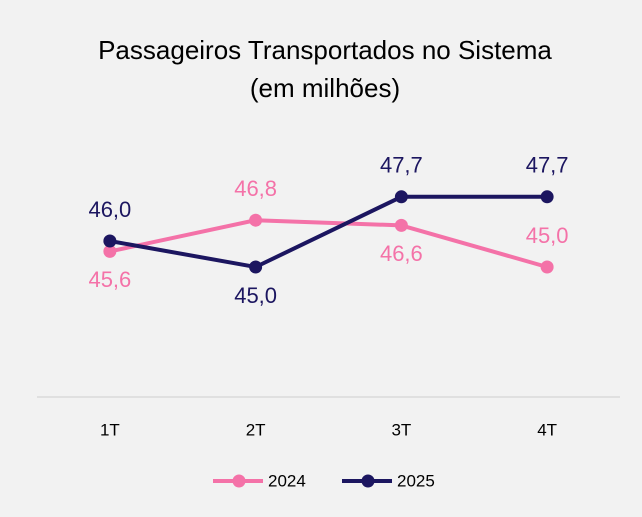  What do you see at coordinates (109, 209) in the screenshot?
I see `data-label: 46,0` at bounding box center [109, 209].